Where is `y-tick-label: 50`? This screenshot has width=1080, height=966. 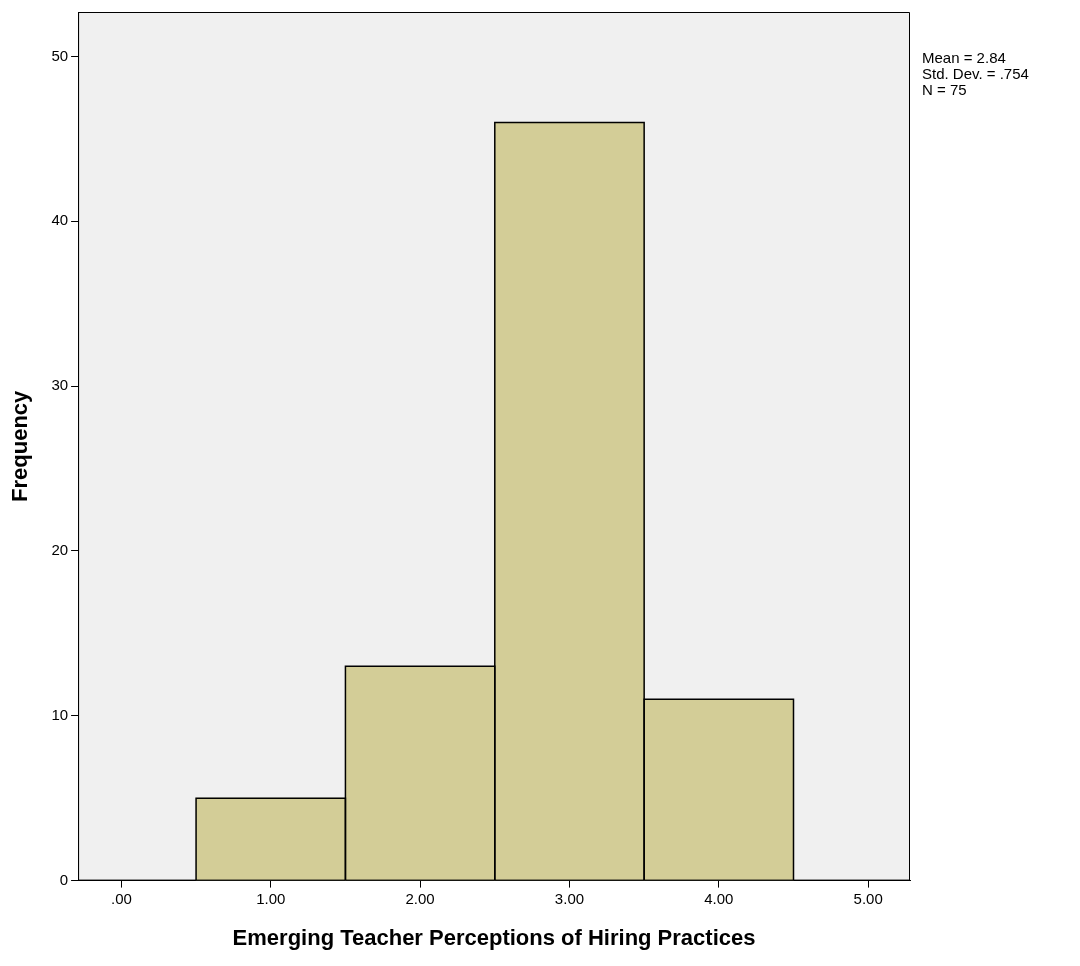
y-tick-label: 50 is located at coordinates (60, 55).